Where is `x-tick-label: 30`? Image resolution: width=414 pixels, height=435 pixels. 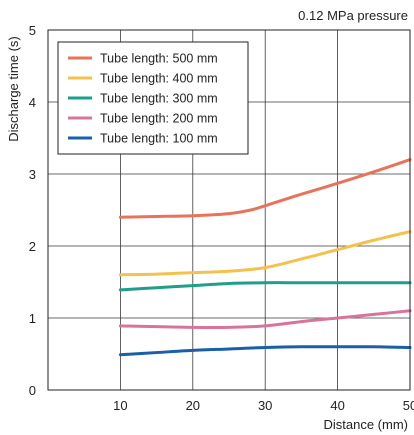 x-tick-label: 30 is located at coordinates (265, 405).